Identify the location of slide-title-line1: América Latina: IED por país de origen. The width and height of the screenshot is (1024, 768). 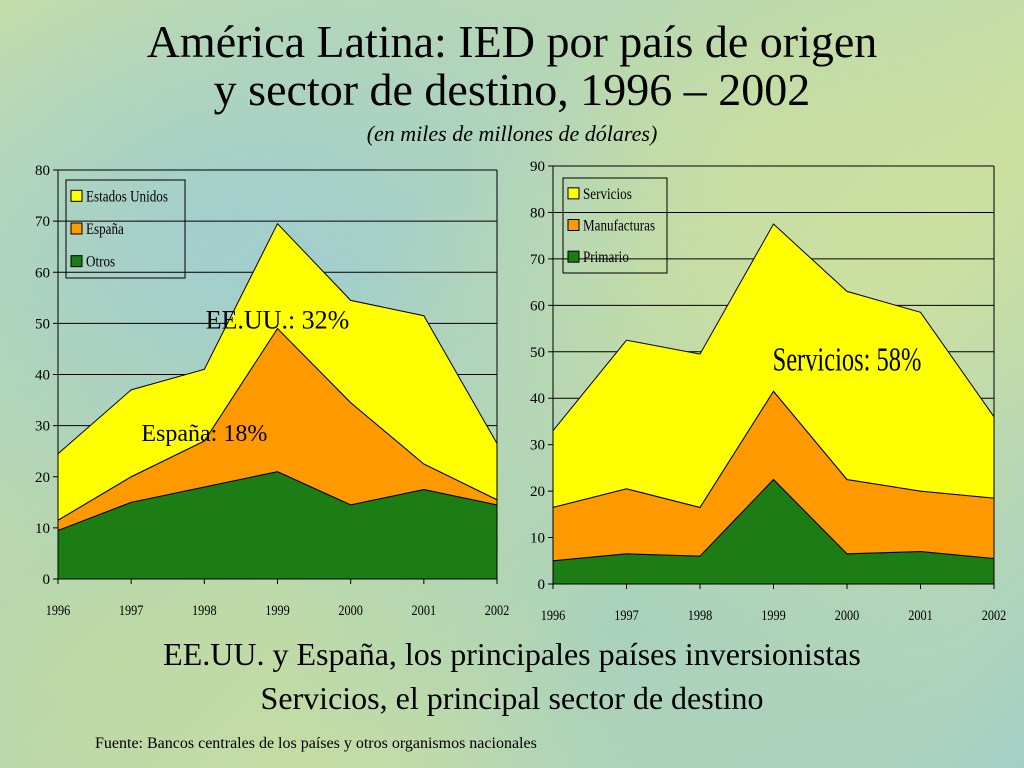
(512, 41).